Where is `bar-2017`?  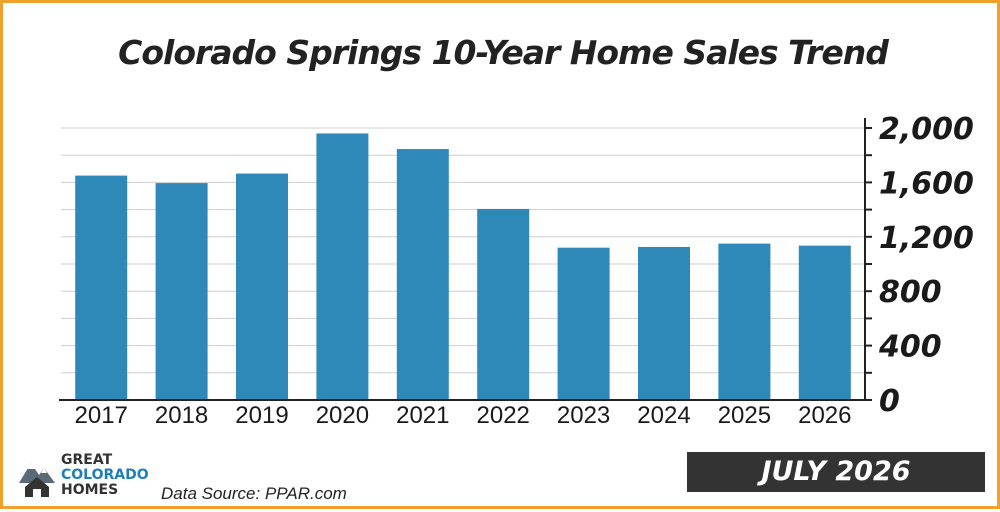
bar-2017 is located at coordinates (101, 287).